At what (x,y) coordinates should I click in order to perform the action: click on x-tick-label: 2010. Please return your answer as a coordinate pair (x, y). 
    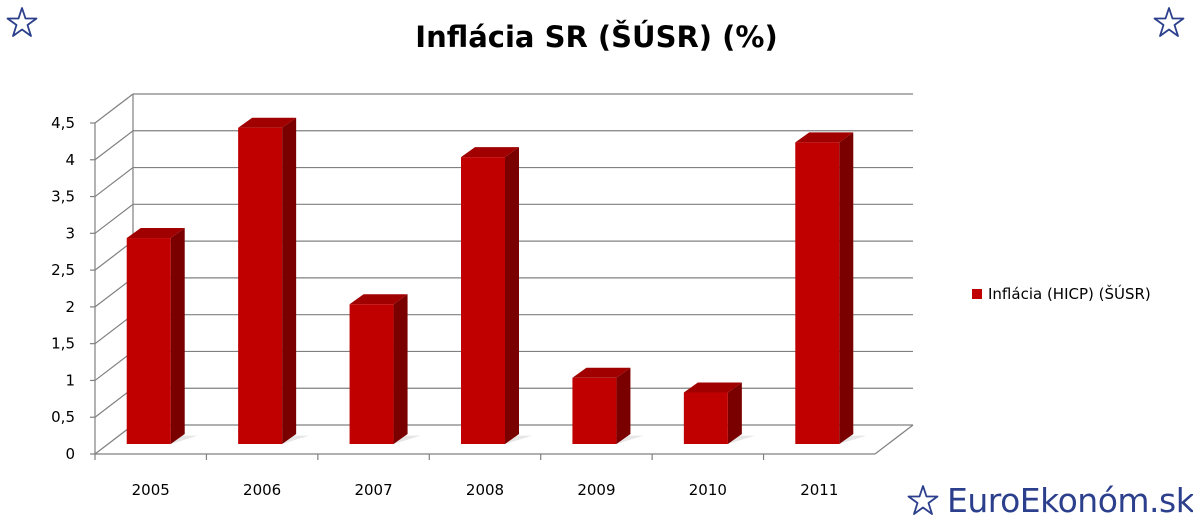
    Looking at the image, I should click on (708, 490).